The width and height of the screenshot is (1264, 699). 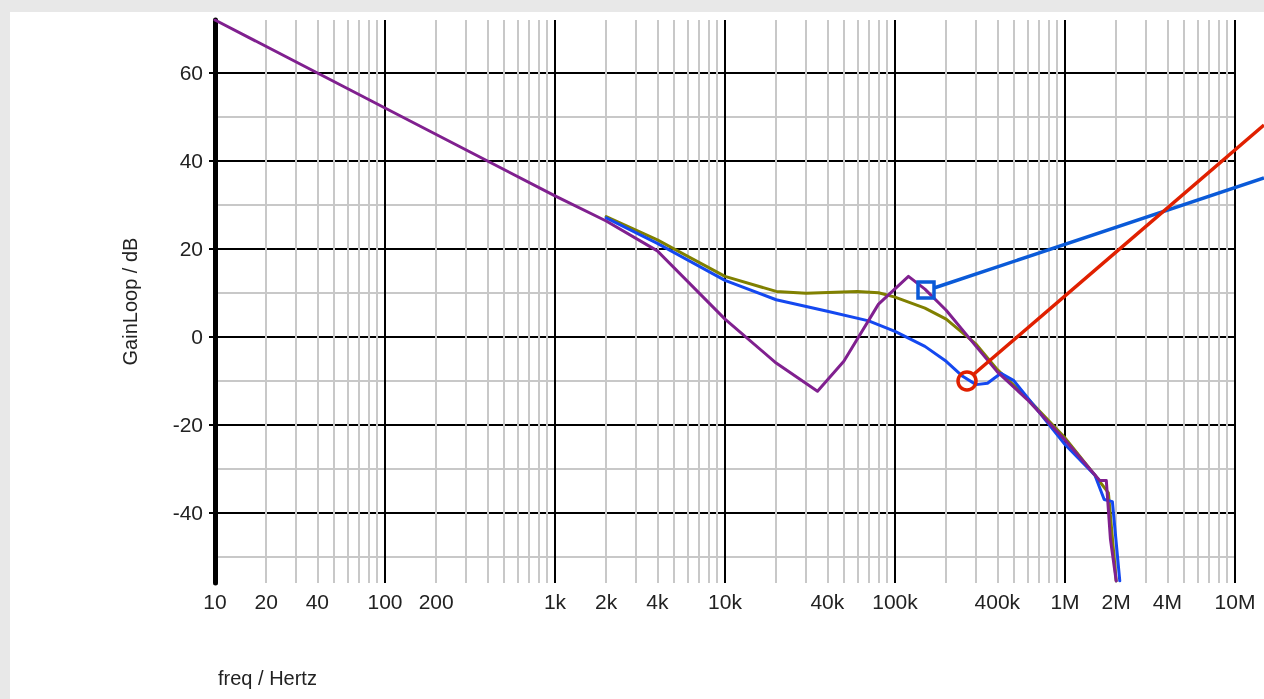 I want to click on x-tick-label: 2k, so click(x=606, y=601).